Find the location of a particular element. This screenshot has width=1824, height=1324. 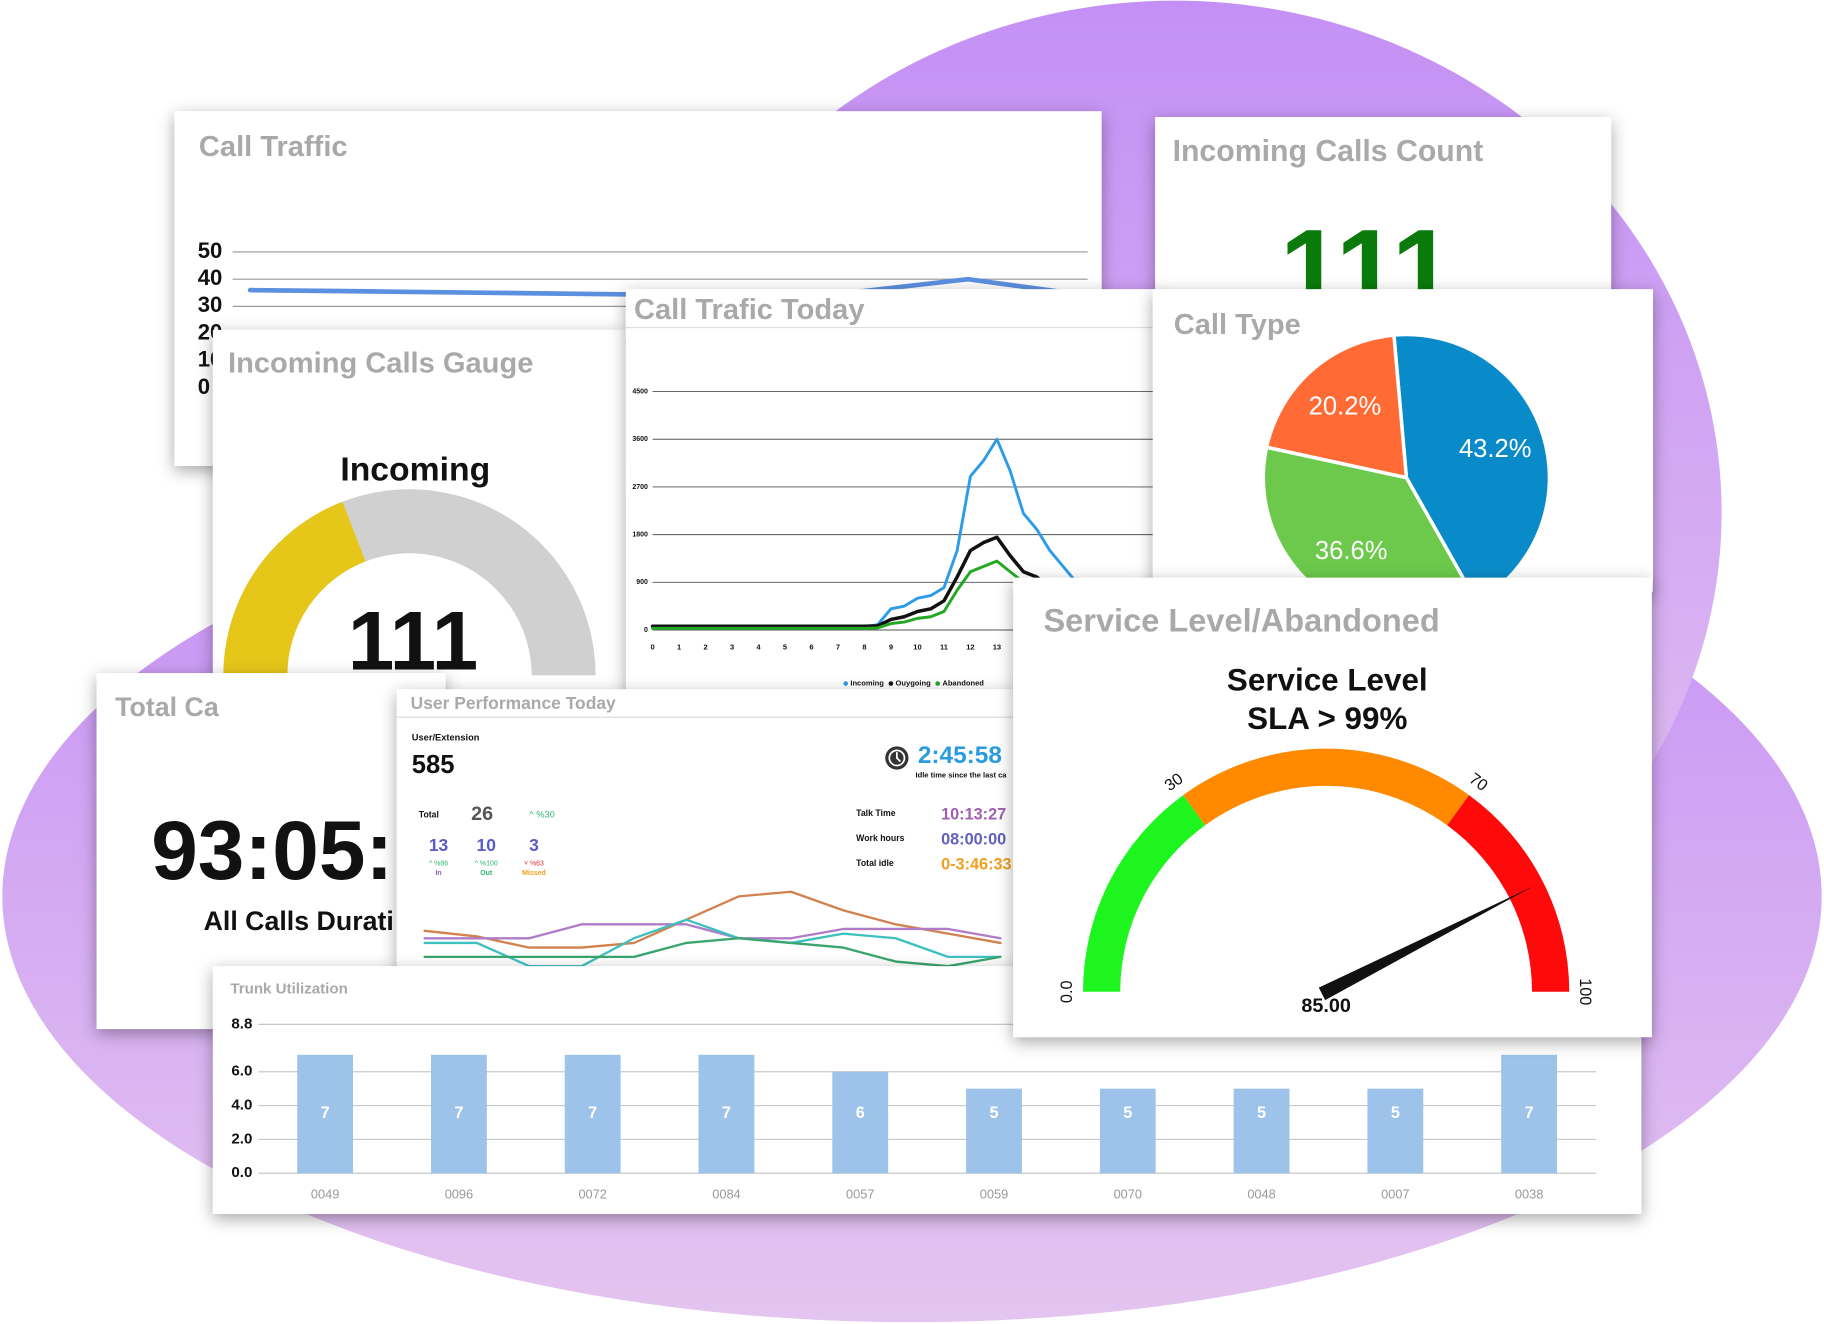

x-tick-label: 2 is located at coordinates (705, 646).